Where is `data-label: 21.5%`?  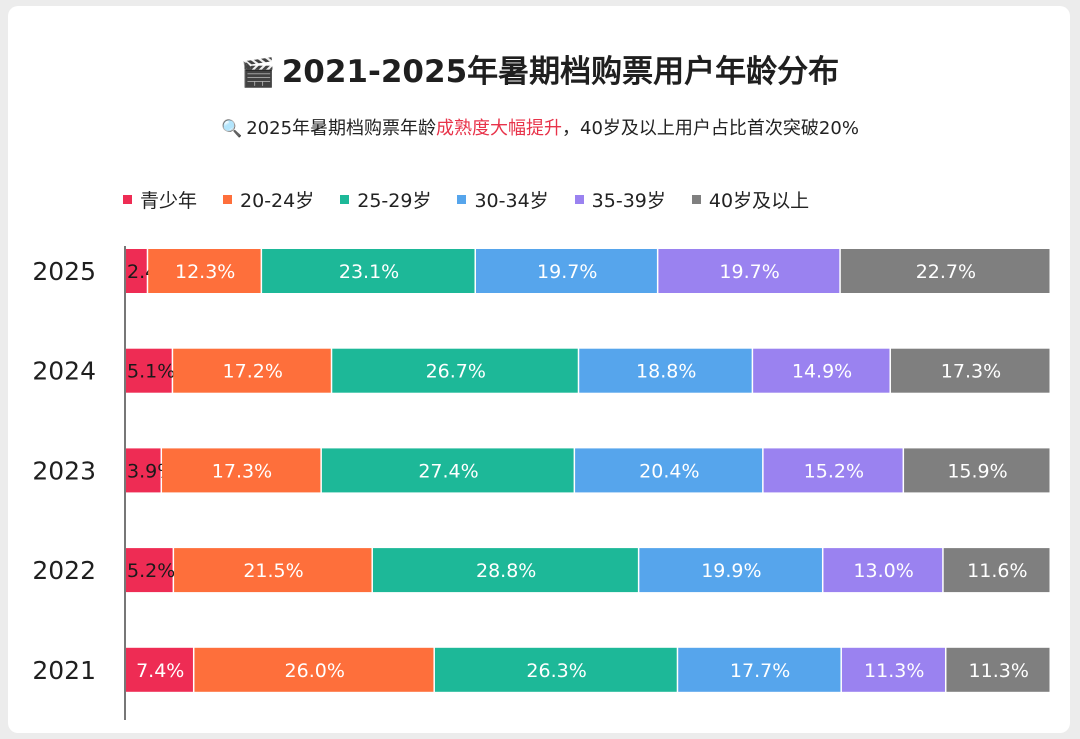
data-label: 21.5% is located at coordinates (273, 571).